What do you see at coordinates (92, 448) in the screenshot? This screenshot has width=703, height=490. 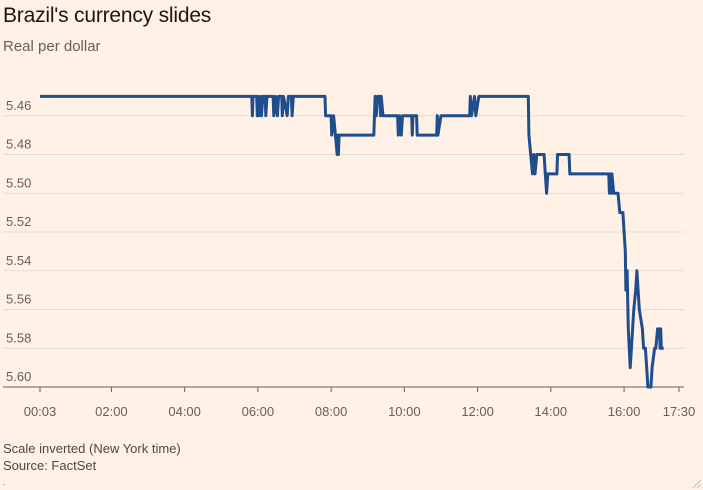 I see `scale-note: Scale inverted (New York time)` at bounding box center [92, 448].